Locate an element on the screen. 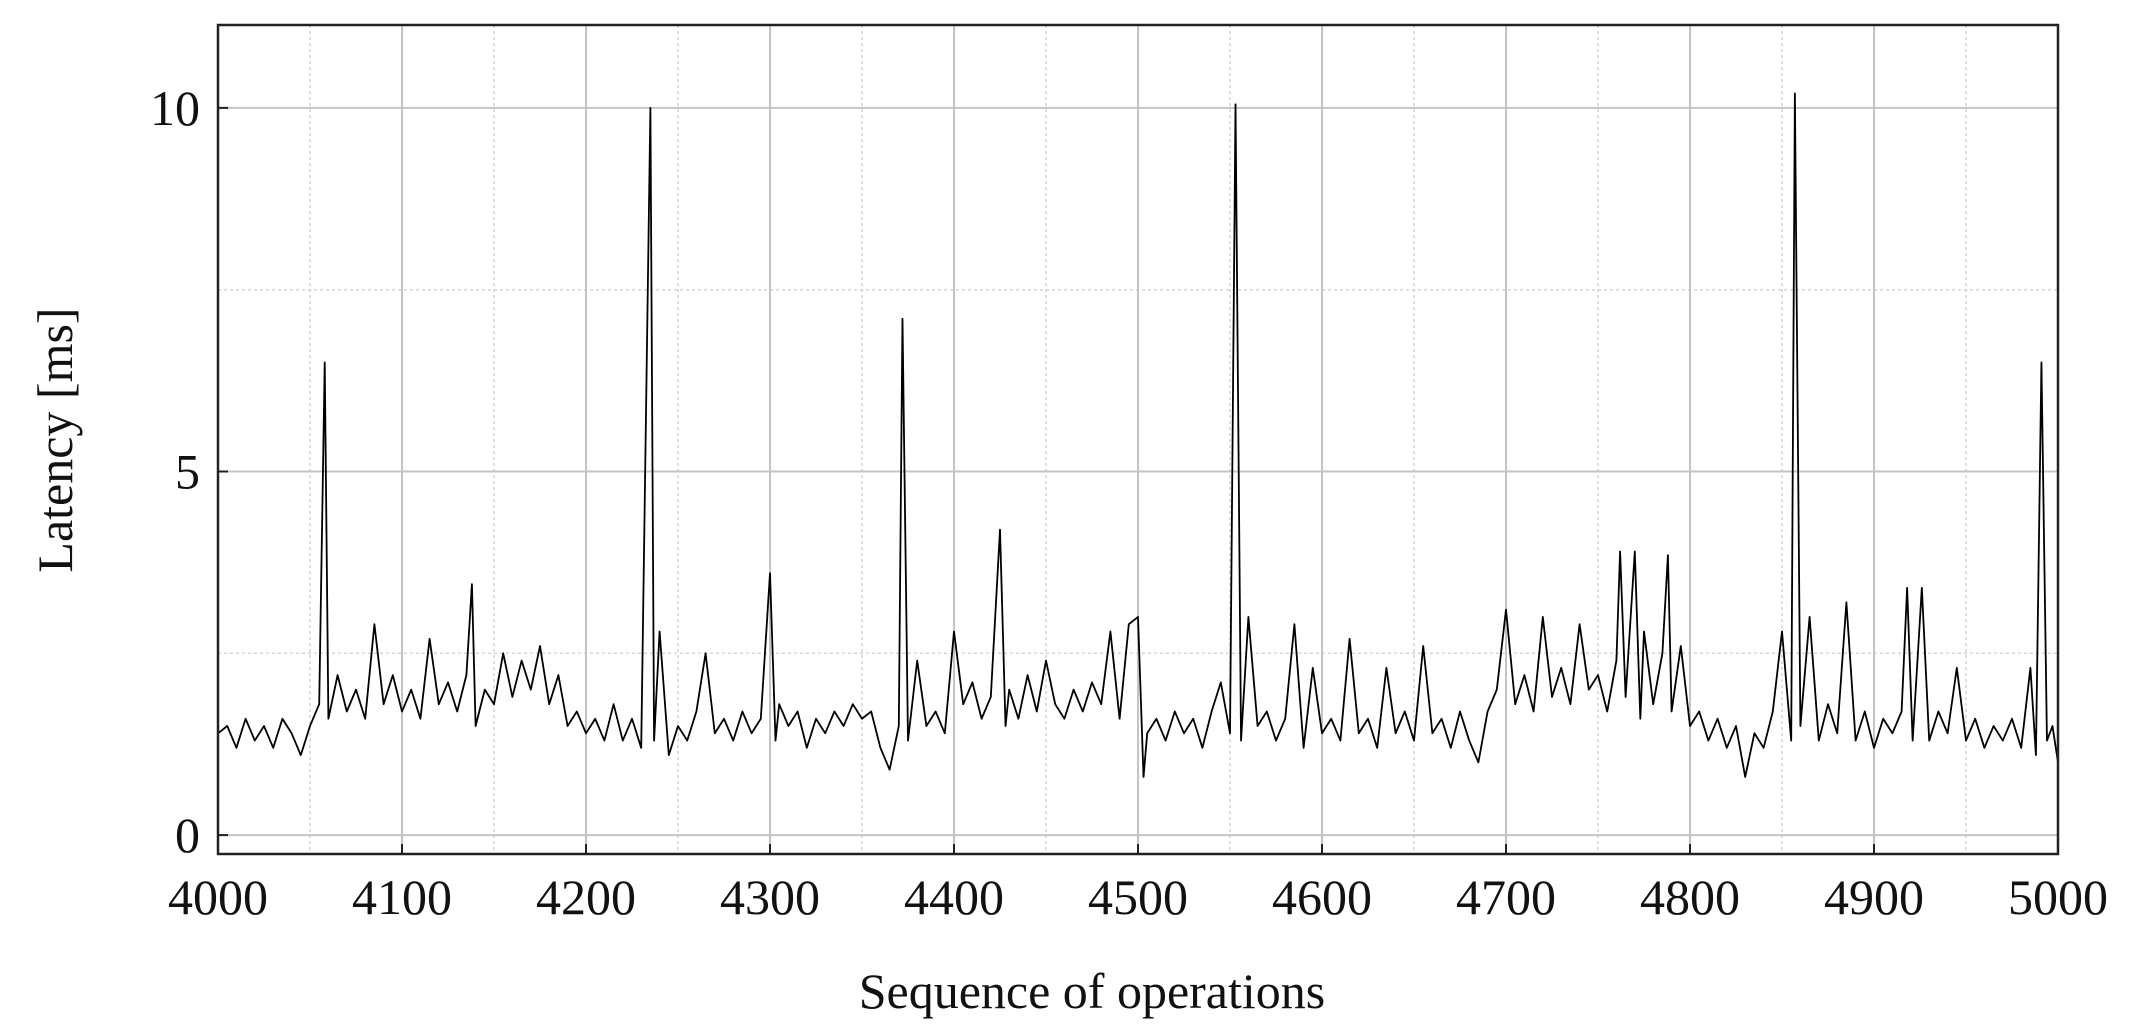 This screenshot has width=2136, height=1034. x-tick-label: 4900 is located at coordinates (1874, 897).